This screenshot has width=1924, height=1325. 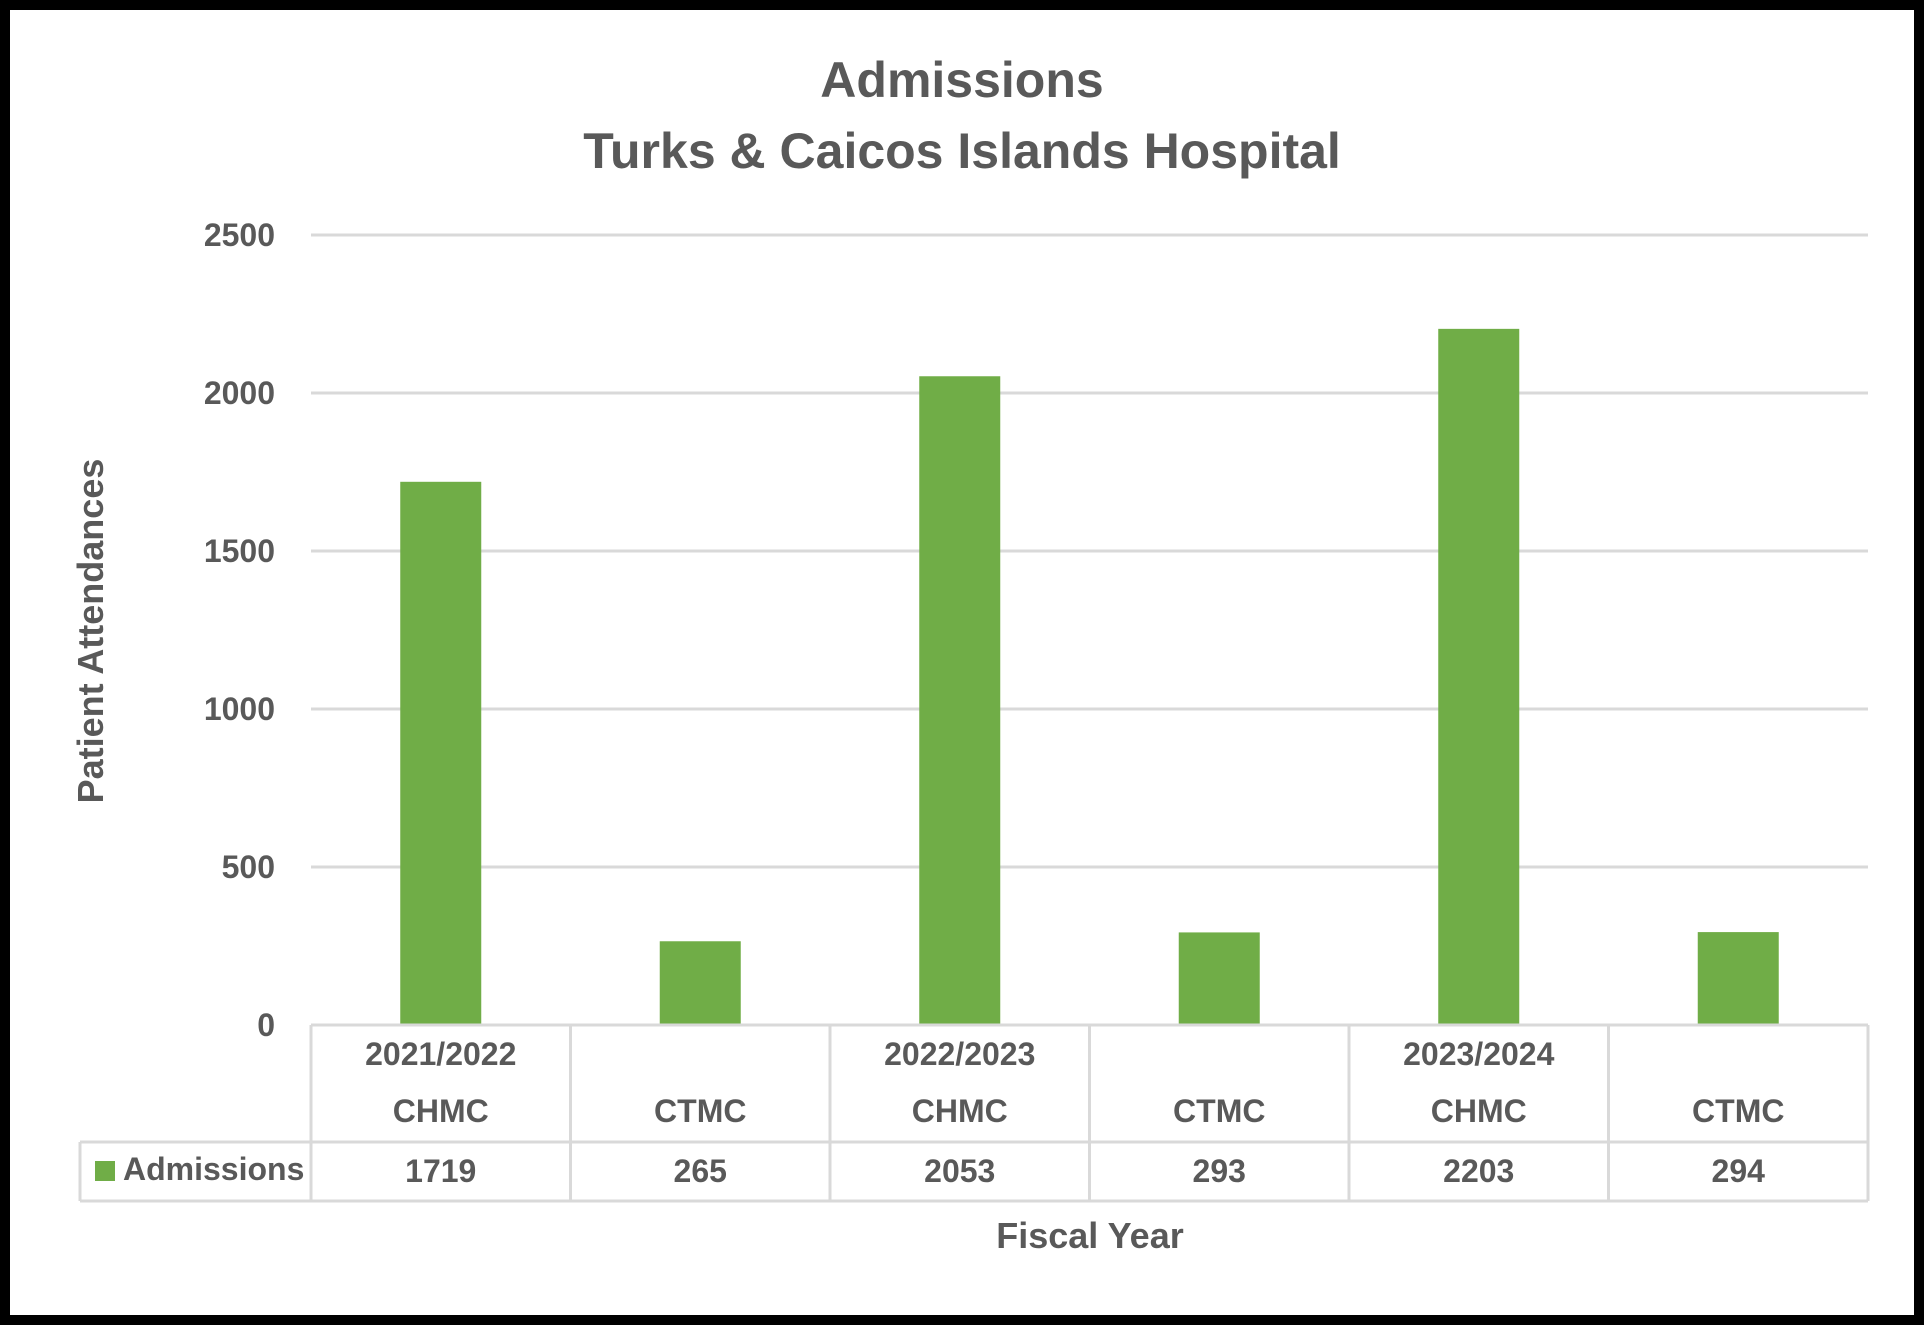 What do you see at coordinates (961, 80) in the screenshot?
I see `chart-title: Admissions` at bounding box center [961, 80].